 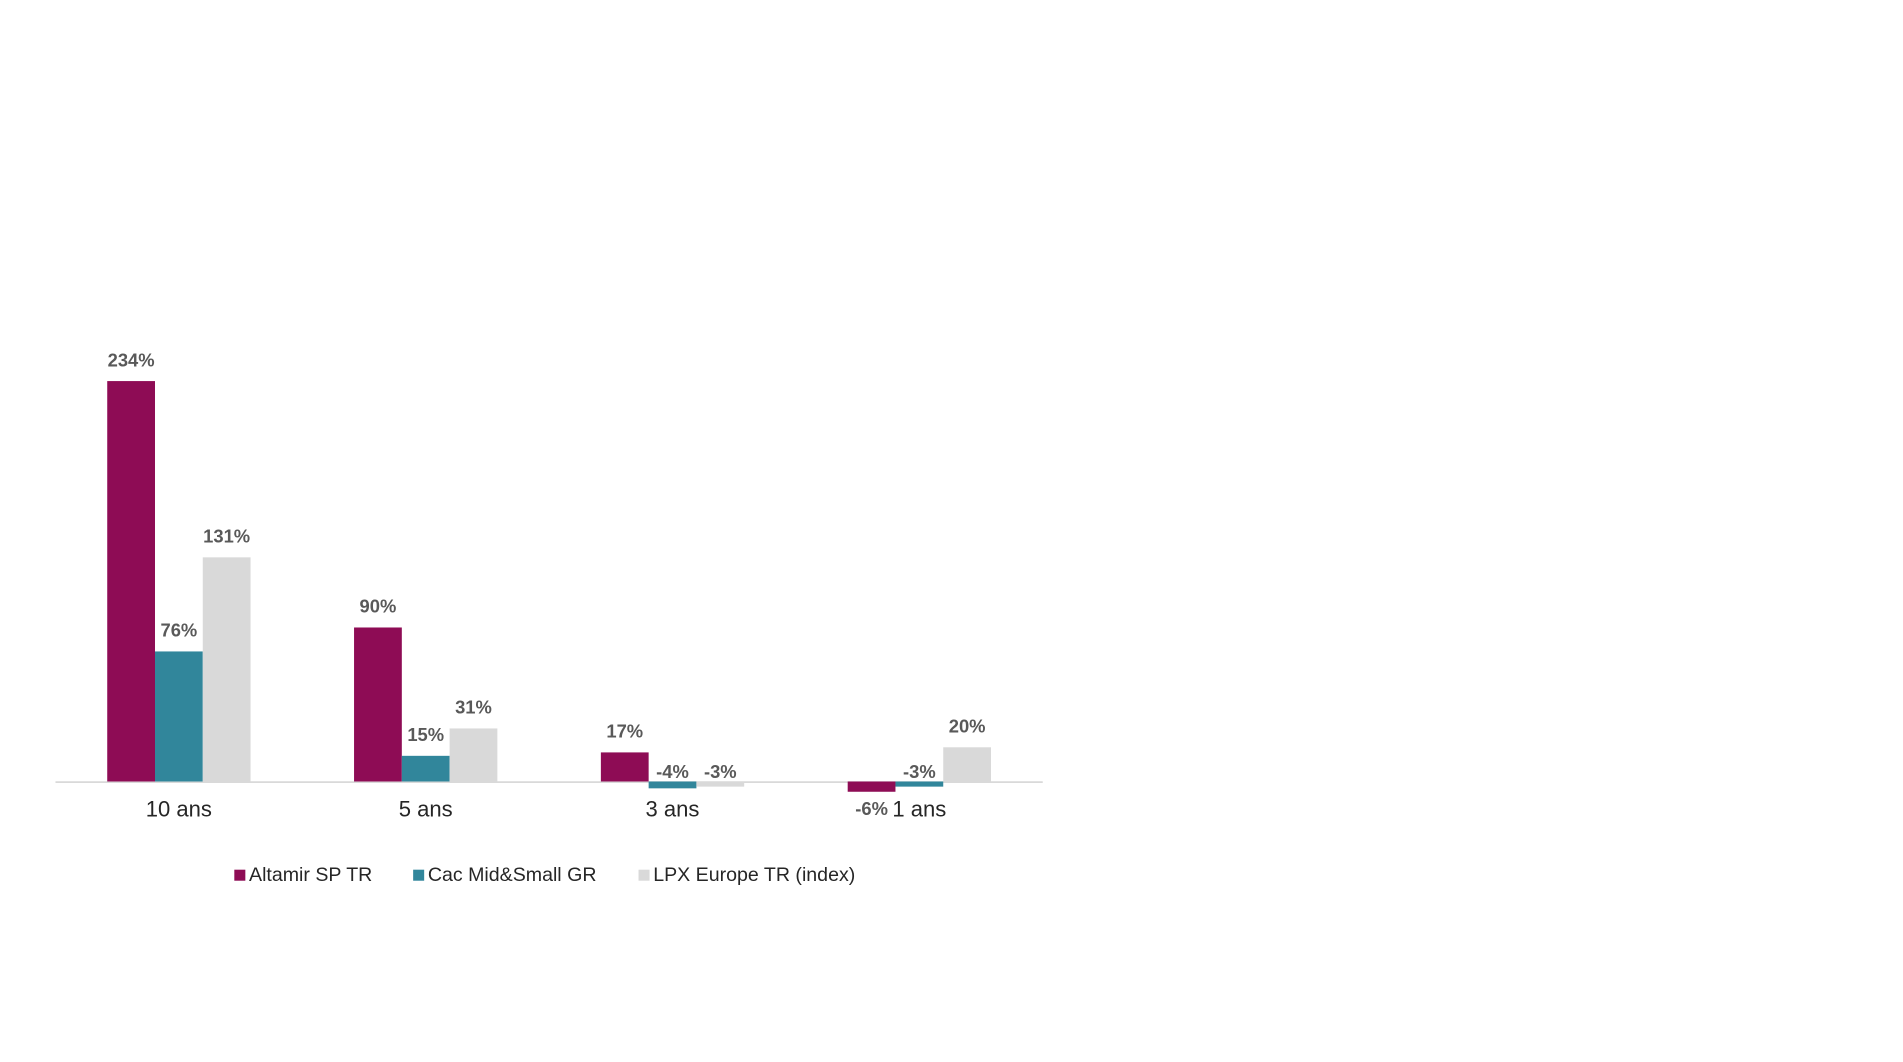 I want to click on x-tick-label: 1 ans, so click(x=919, y=809).